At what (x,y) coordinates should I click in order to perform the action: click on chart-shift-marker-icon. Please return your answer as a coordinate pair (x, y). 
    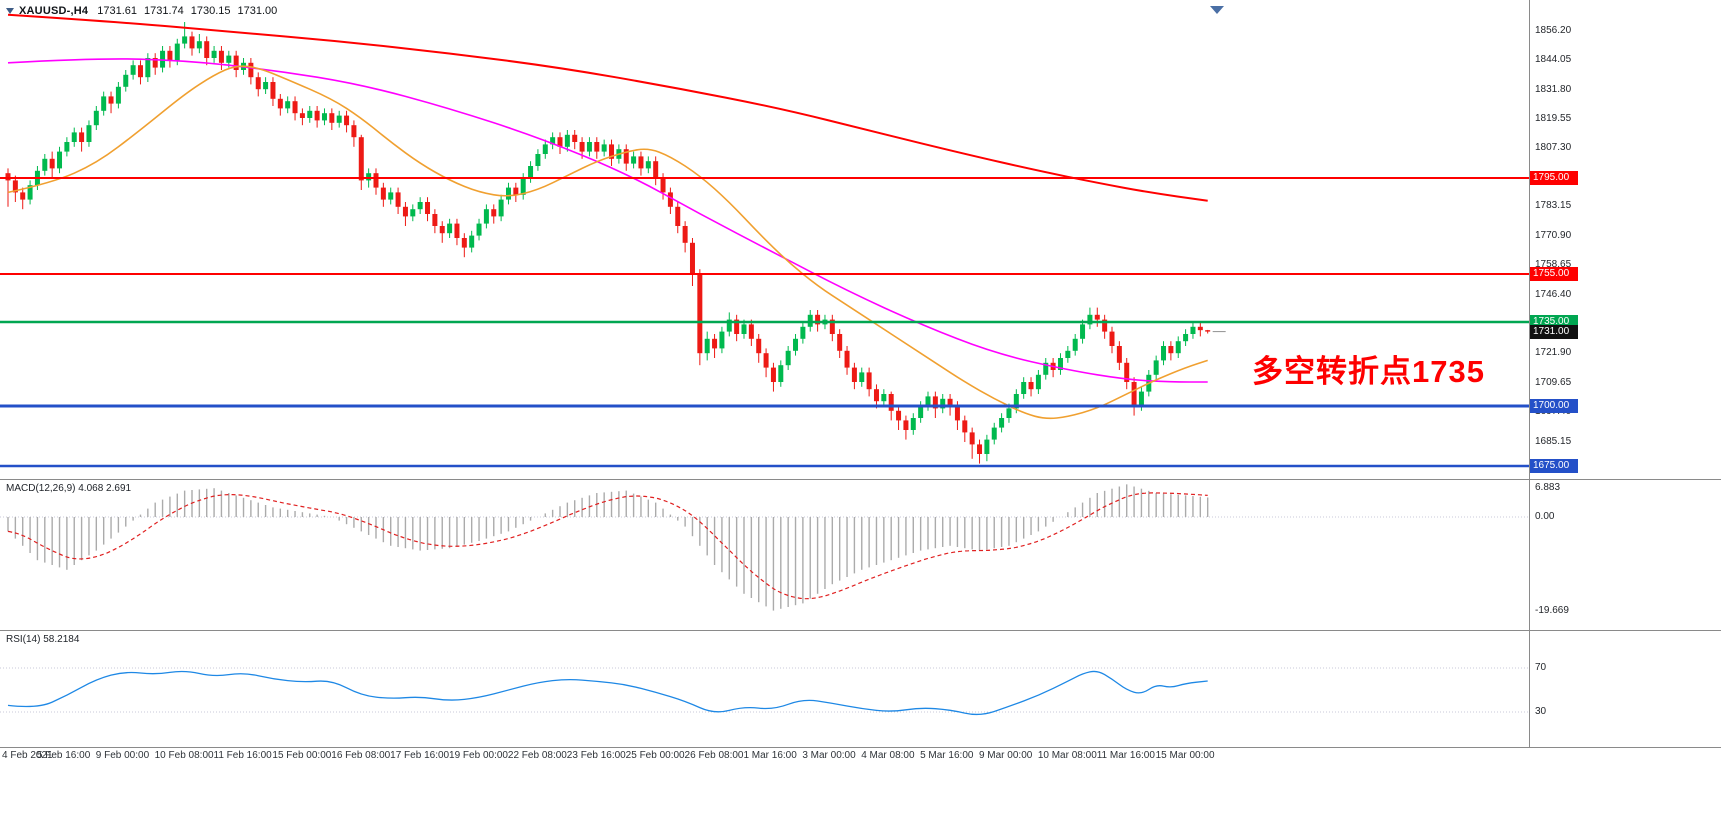
    Looking at the image, I should click on (1217, 10).